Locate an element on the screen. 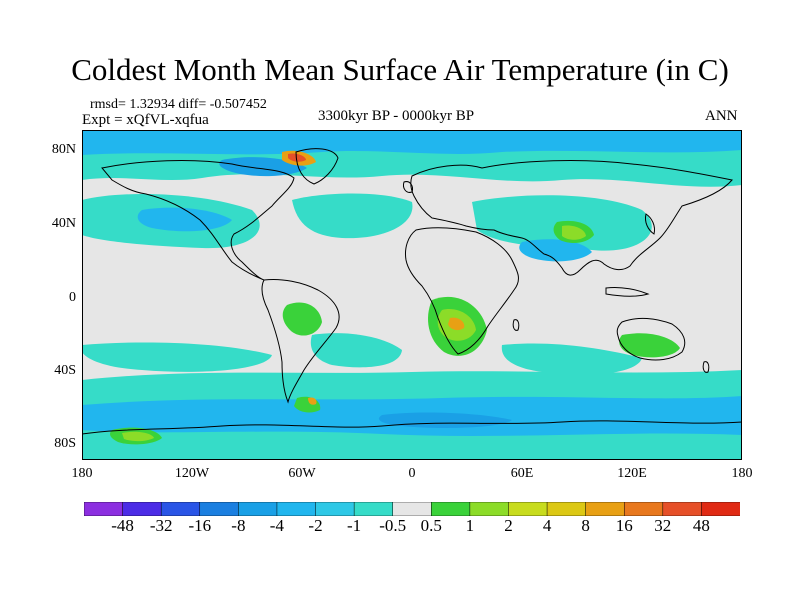 This screenshot has height=600, width=800. colorbar-label: -32 is located at coordinates (161, 525).